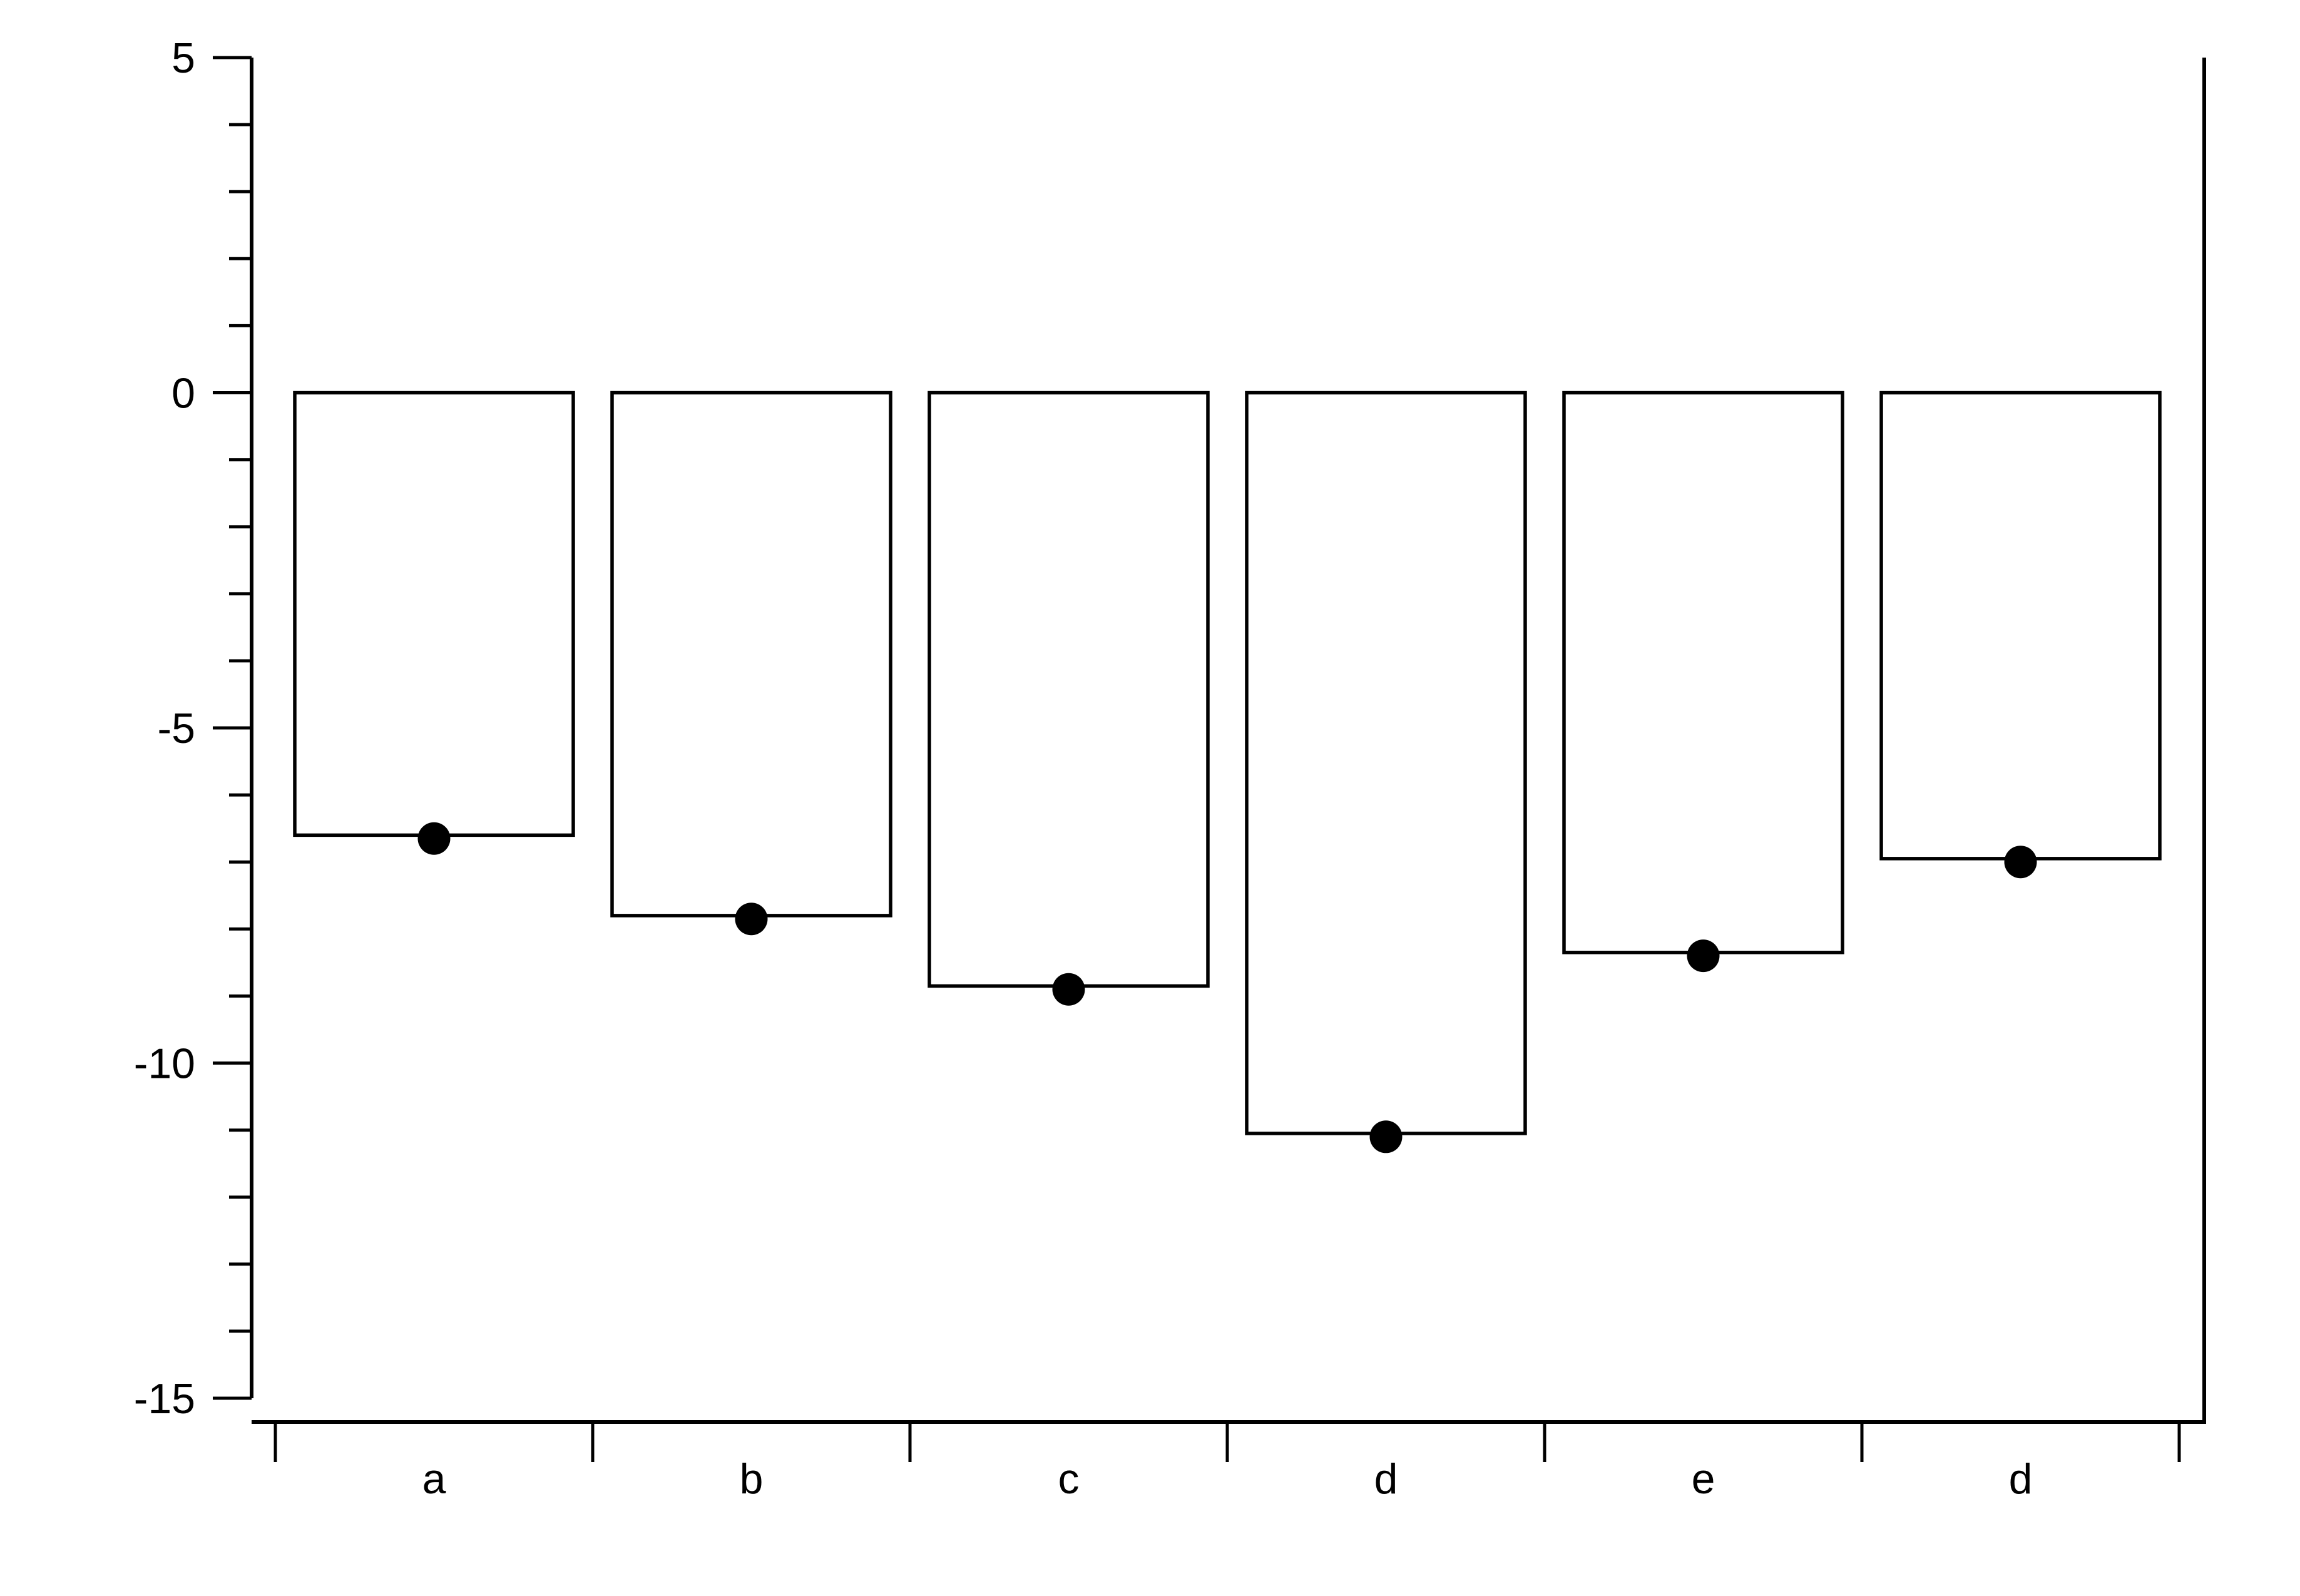 This screenshot has height=1596, width=2300. What do you see at coordinates (183, 393) in the screenshot?
I see `y-tick-label-2: 0` at bounding box center [183, 393].